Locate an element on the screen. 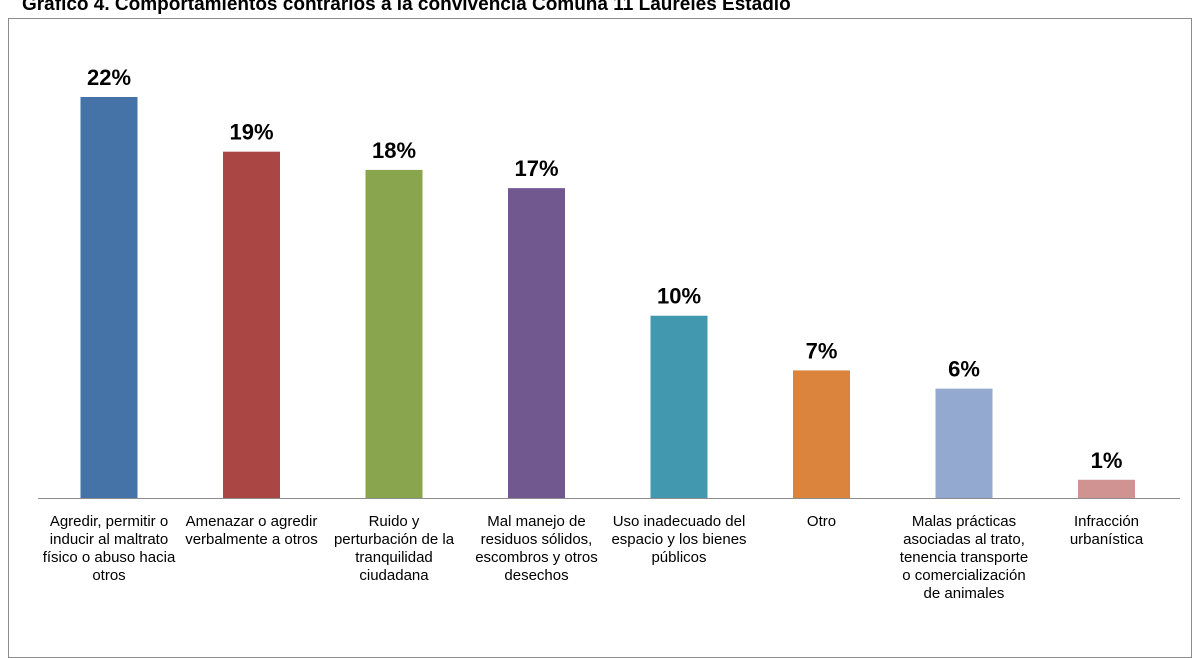 The height and width of the screenshot is (658, 1198). data-label: 19% is located at coordinates (251, 132).